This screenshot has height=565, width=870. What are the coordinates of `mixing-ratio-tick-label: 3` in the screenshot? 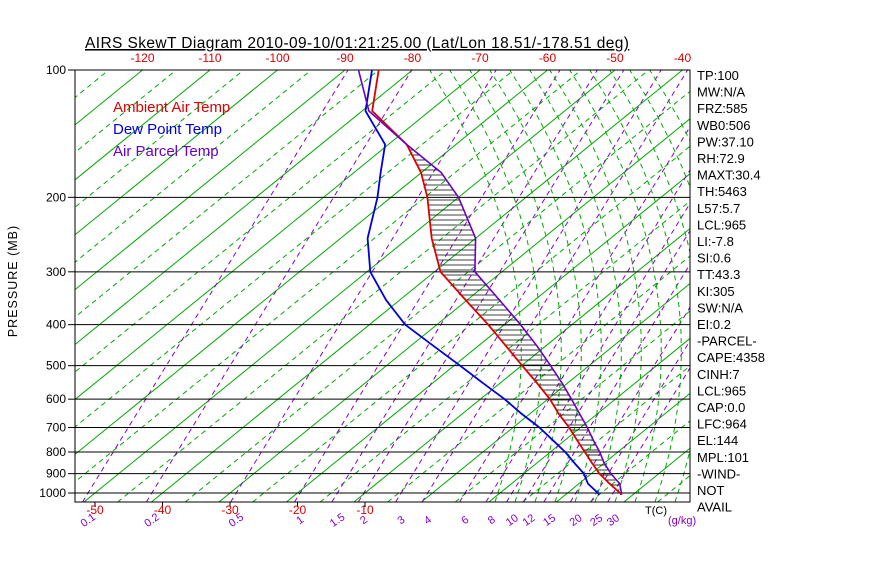 It's located at (401, 520).